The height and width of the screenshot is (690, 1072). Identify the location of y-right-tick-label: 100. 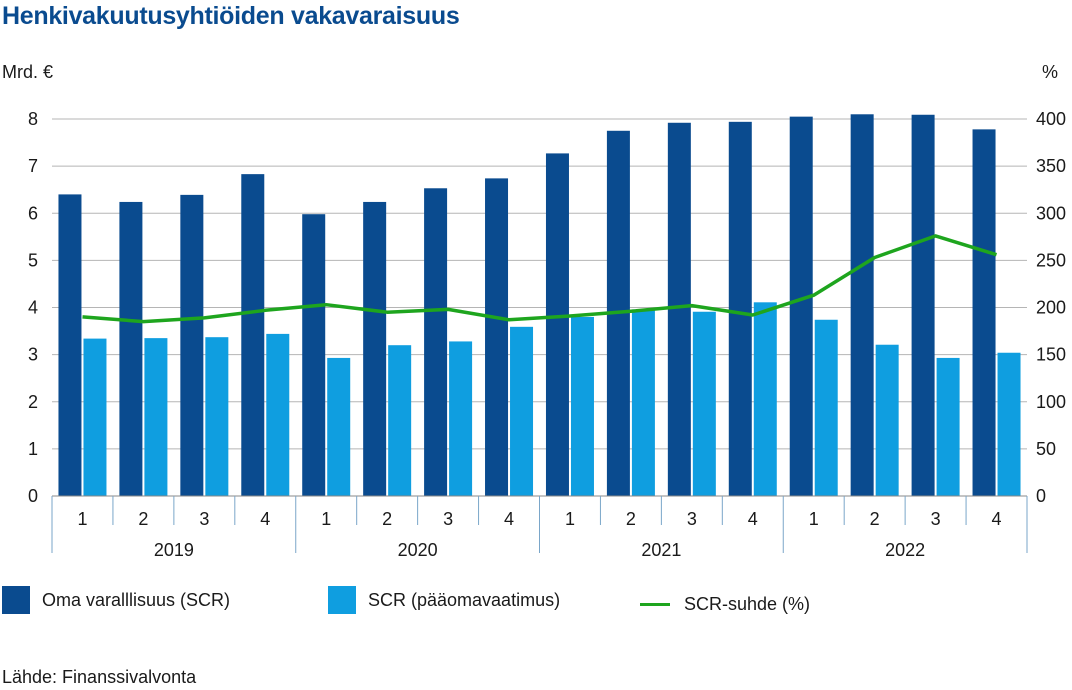
(1051, 402).